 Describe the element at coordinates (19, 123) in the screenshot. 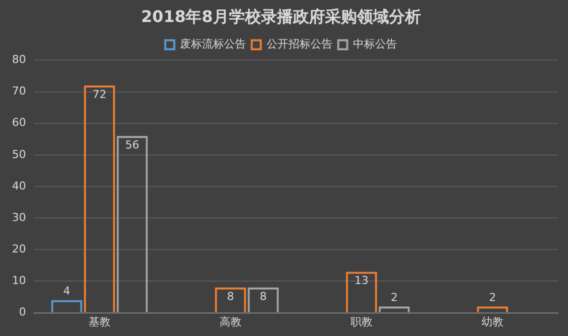

I see `y-tick-label: 60` at that location.